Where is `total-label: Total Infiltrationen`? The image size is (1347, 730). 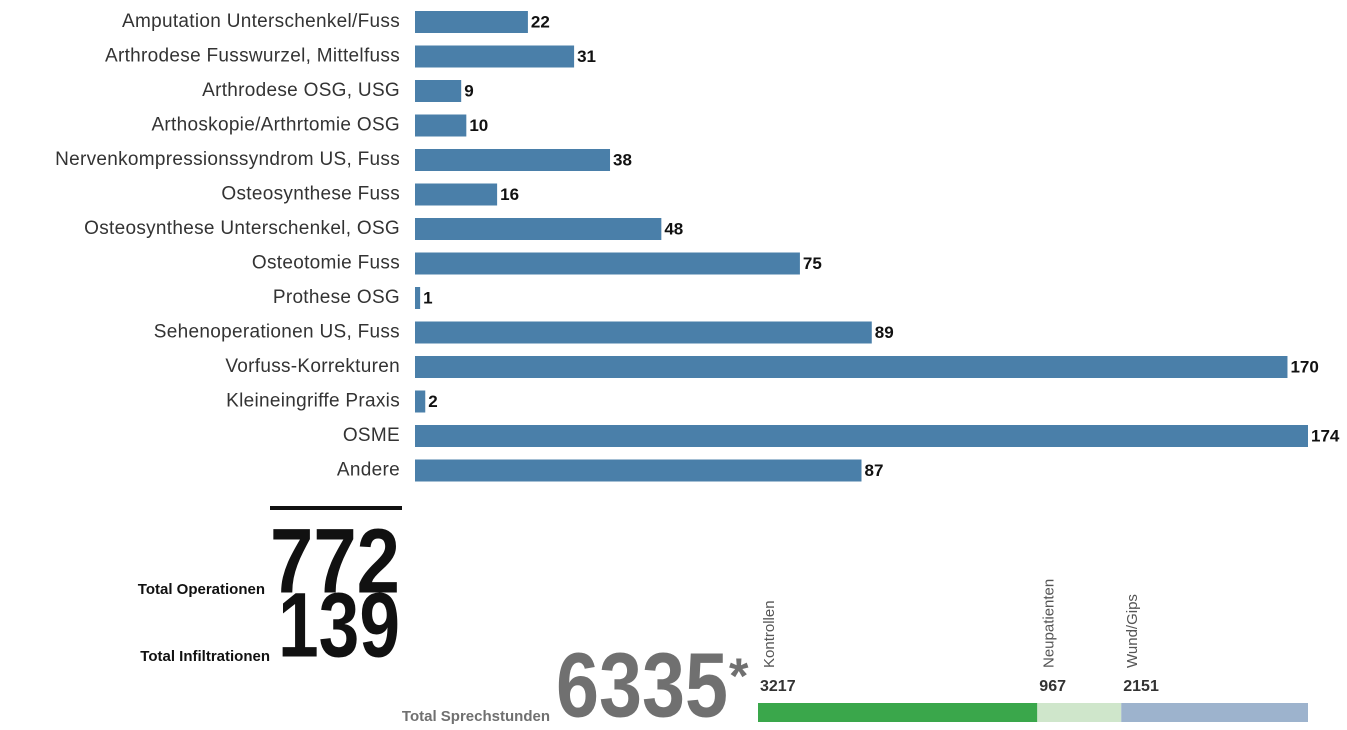 total-label: Total Infiltrationen is located at coordinates (205, 656).